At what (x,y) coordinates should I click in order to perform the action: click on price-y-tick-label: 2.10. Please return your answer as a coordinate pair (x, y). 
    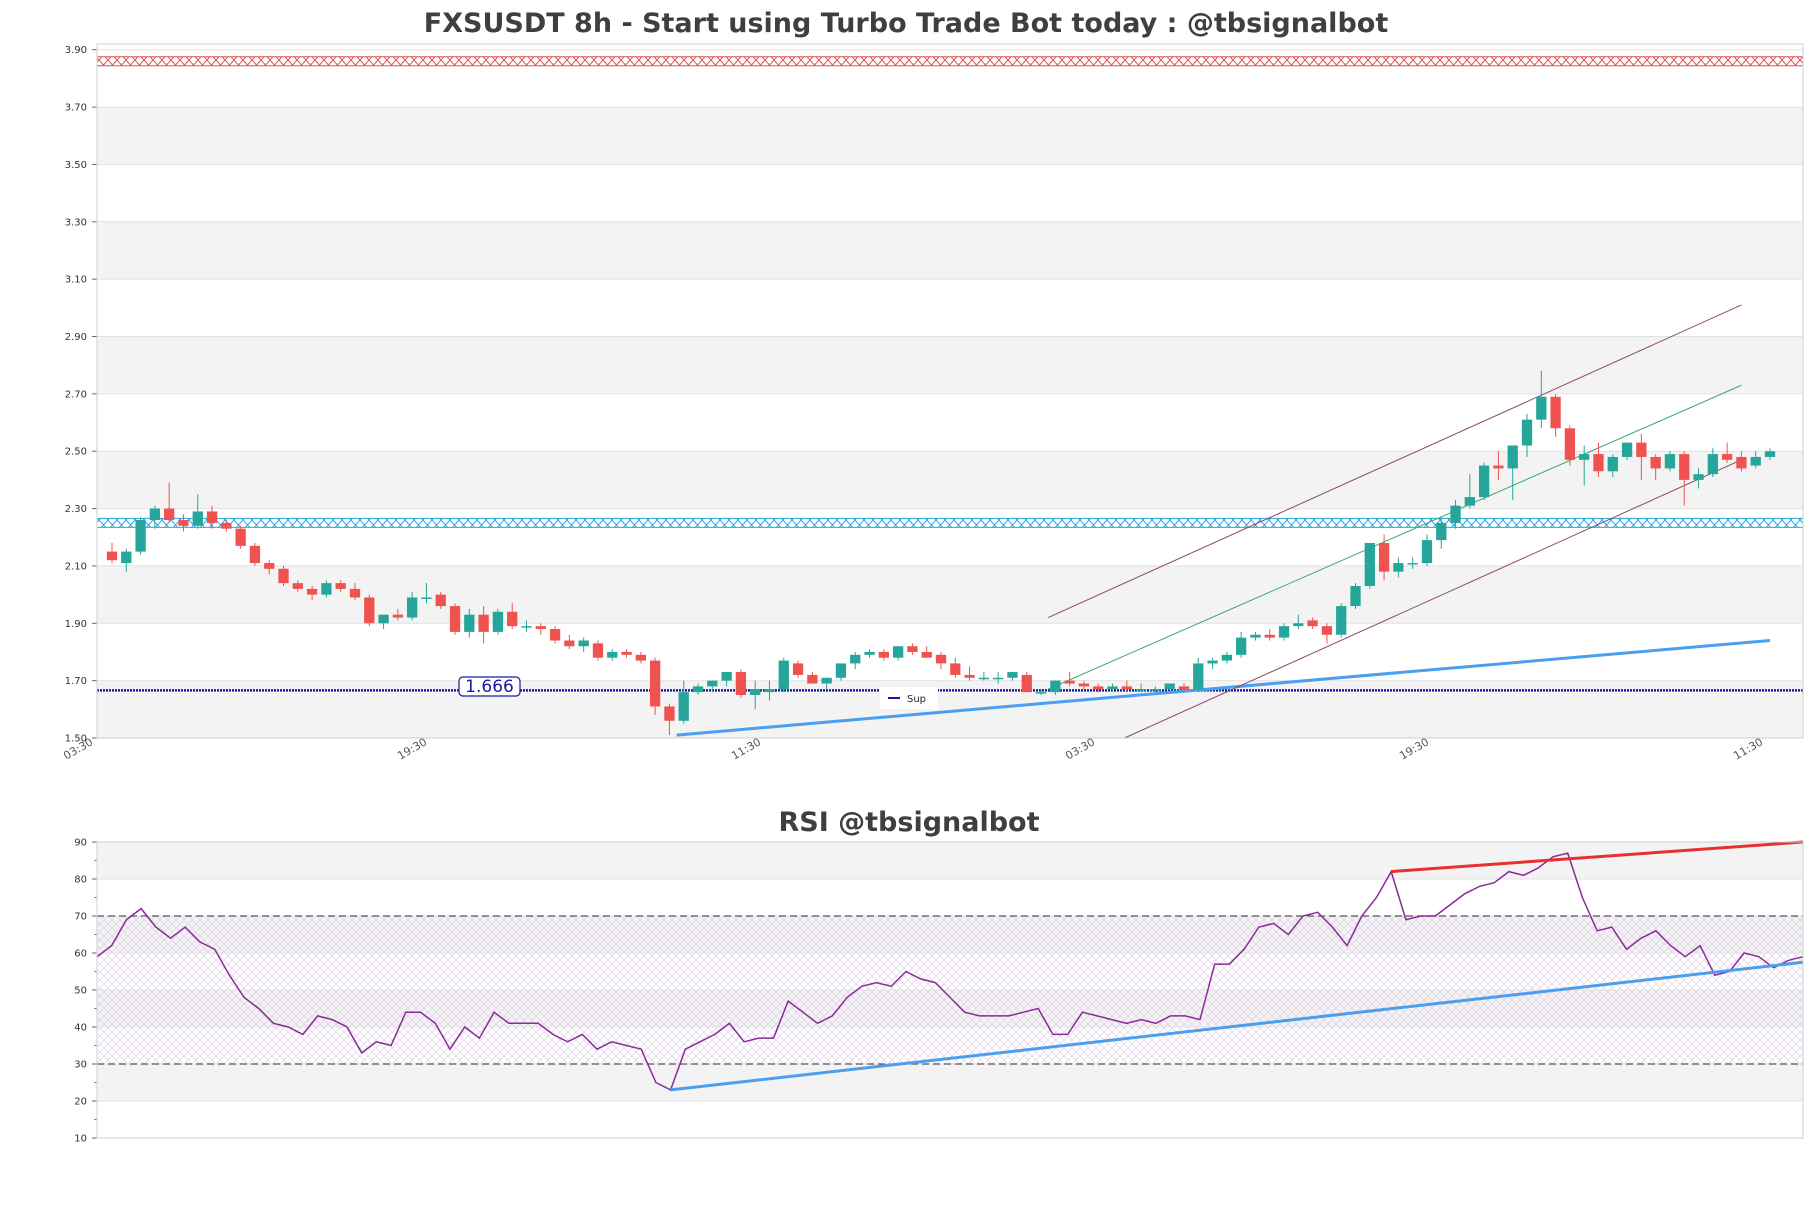
    Looking at the image, I should click on (76, 566).